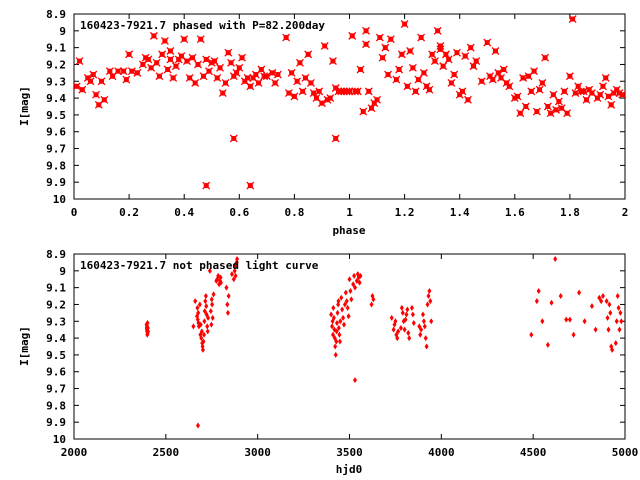 The image size is (640, 480). Describe the element at coordinates (129, 212) in the screenshot. I see `x-tick-label: 0.2` at that location.